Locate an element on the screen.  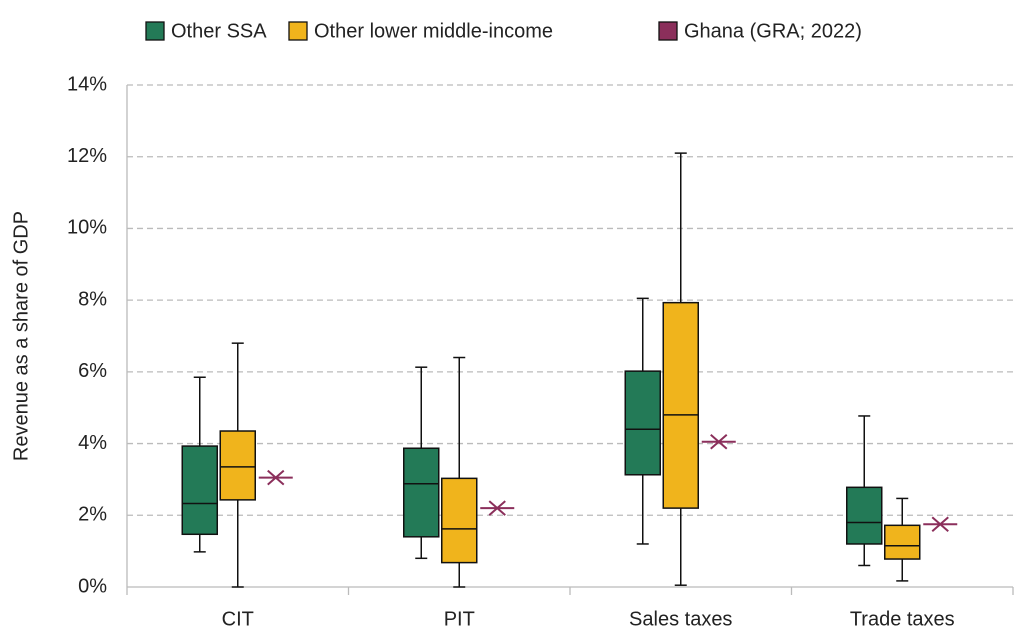
x-tick-label: PIT is located at coordinates (459, 619).